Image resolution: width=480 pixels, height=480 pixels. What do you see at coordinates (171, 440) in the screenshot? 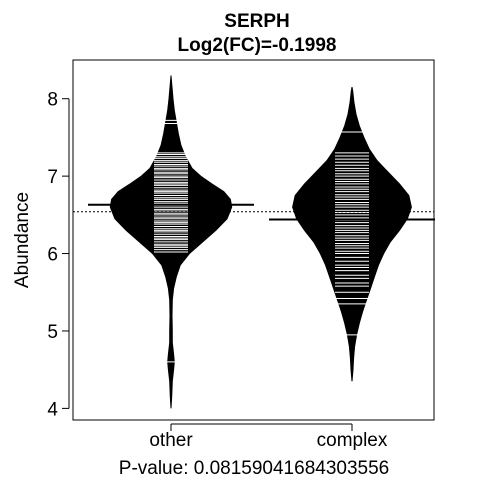
I see `x-tick-label: other` at bounding box center [171, 440].